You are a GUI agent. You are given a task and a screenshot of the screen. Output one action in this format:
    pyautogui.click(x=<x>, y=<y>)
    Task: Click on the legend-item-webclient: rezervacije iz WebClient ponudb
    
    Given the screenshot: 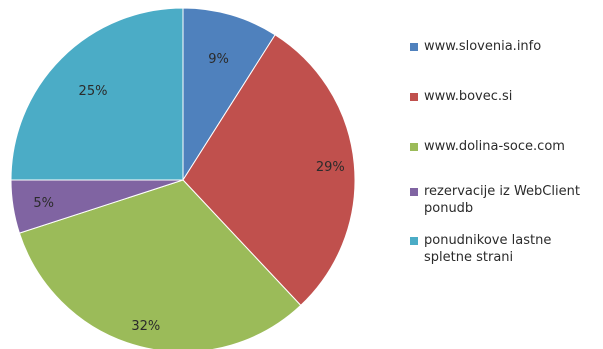 What is the action you would take?
    pyautogui.click(x=502, y=200)
    